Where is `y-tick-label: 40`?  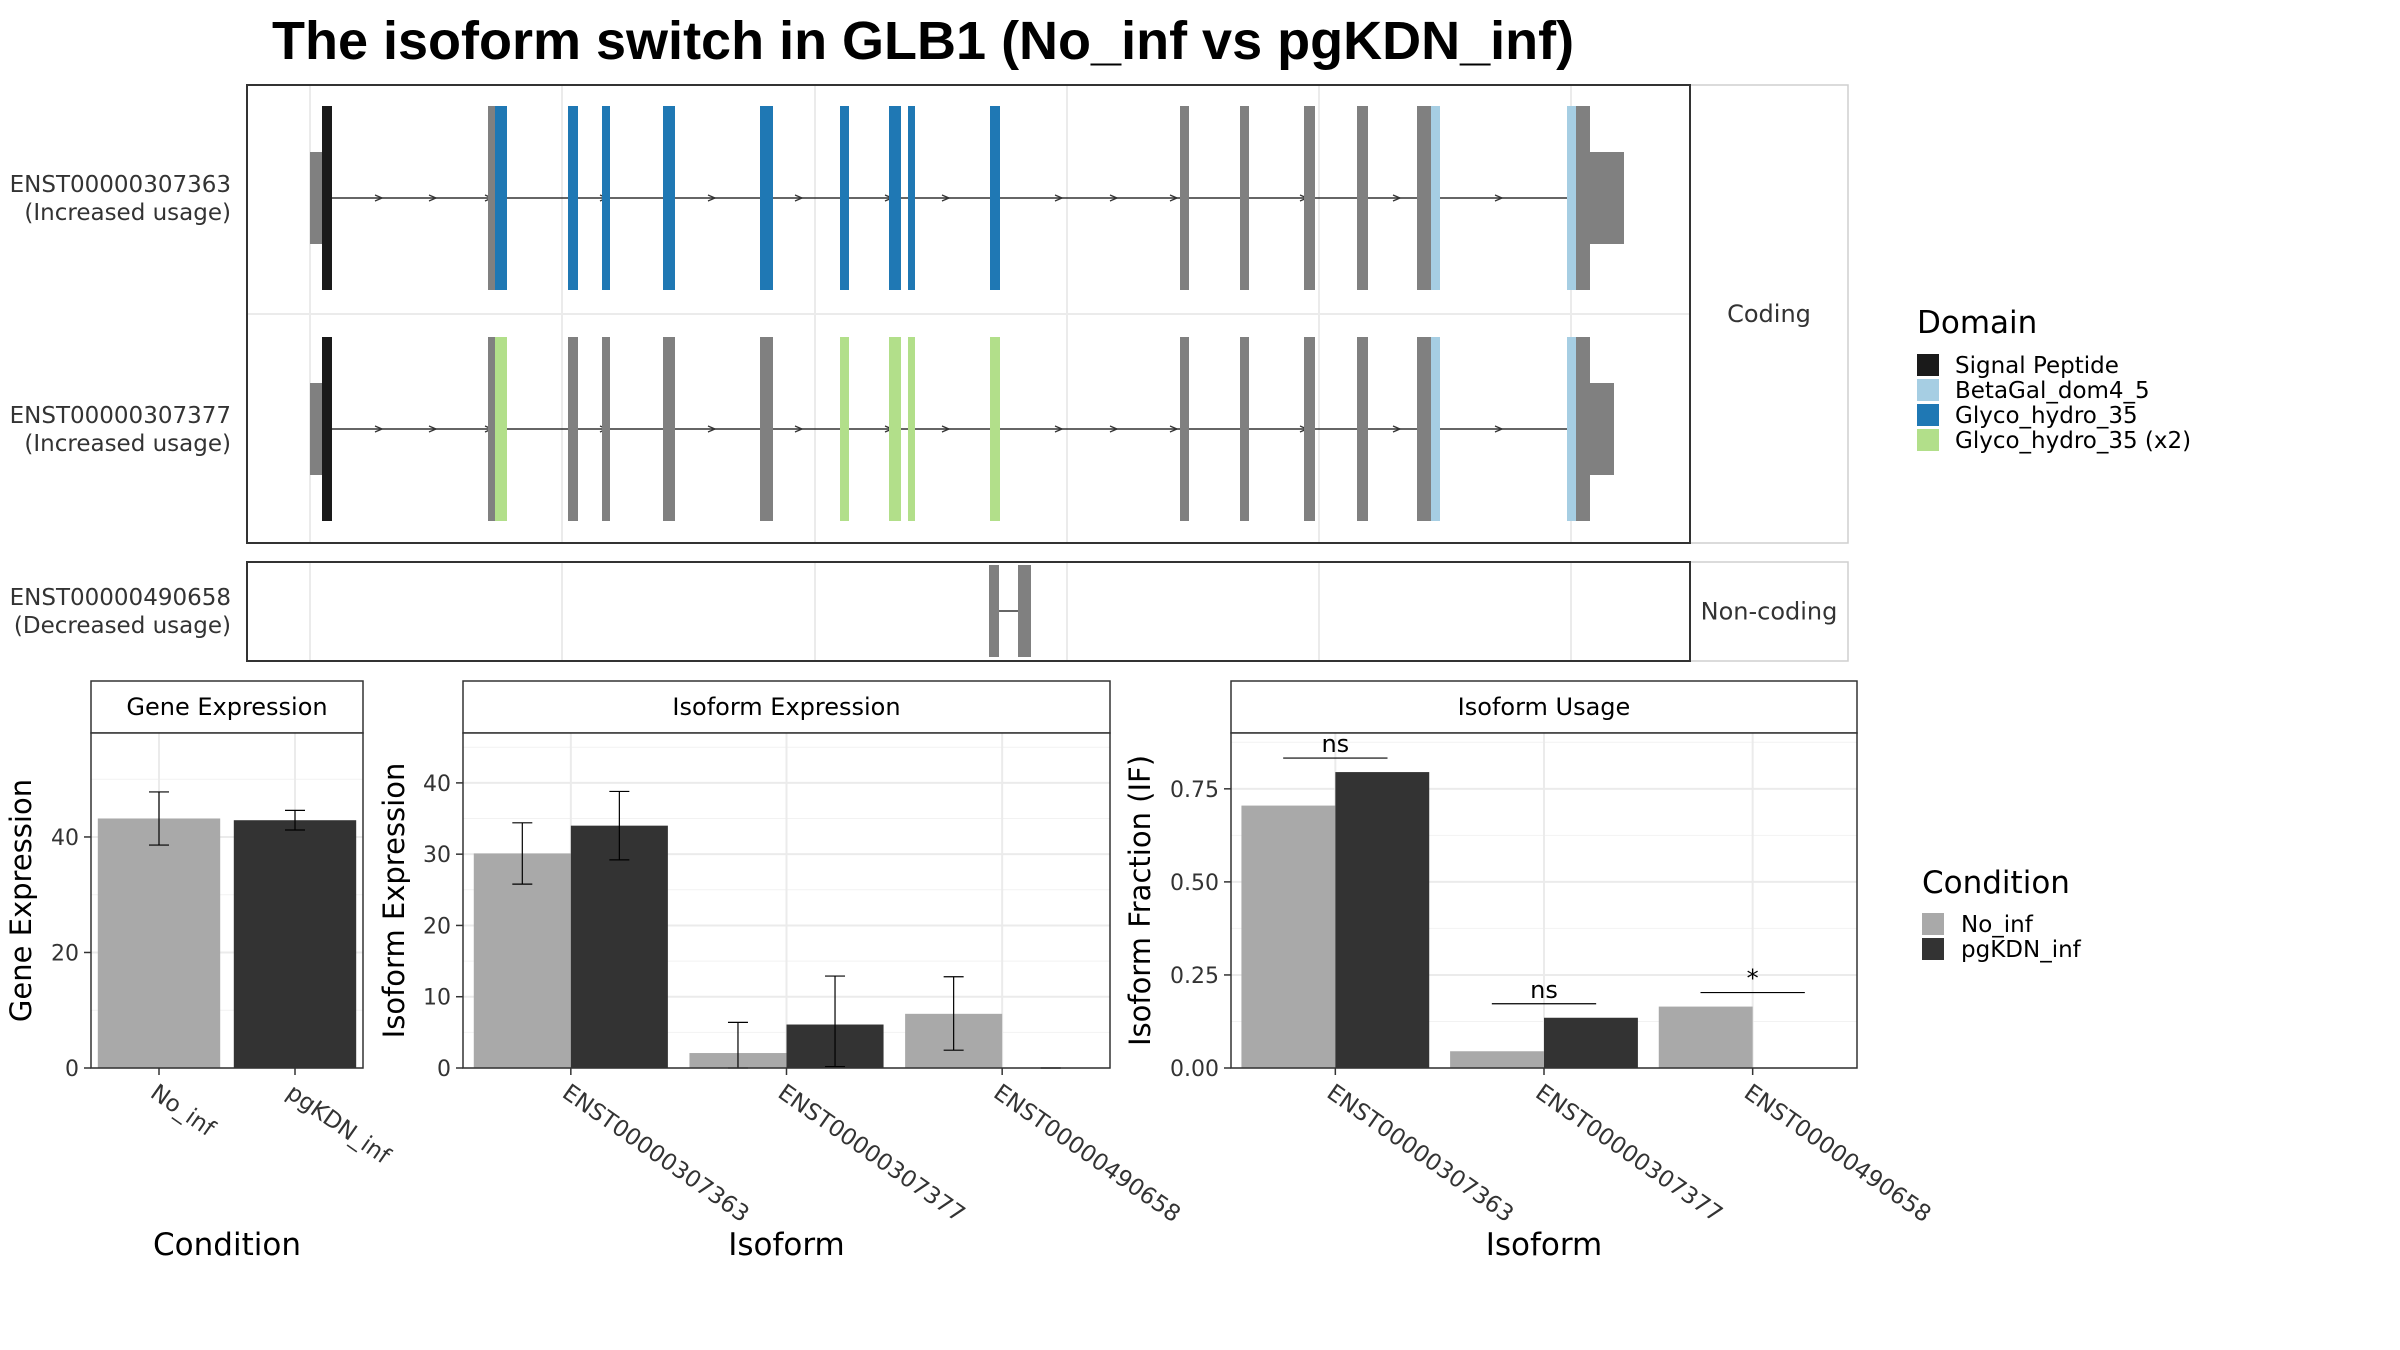
y-tick-label: 40 is located at coordinates (65, 838).